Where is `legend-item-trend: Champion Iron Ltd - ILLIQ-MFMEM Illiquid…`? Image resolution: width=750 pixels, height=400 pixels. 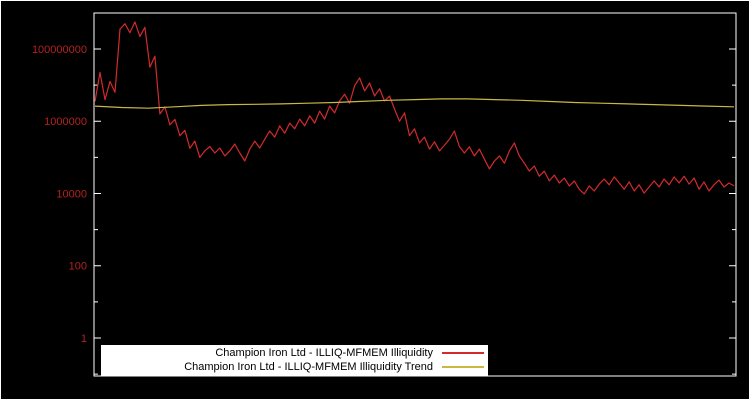
legend-item-trend: Champion Iron Ltd - ILLIQ-MFMEM Illiquid… is located at coordinates (294, 367).